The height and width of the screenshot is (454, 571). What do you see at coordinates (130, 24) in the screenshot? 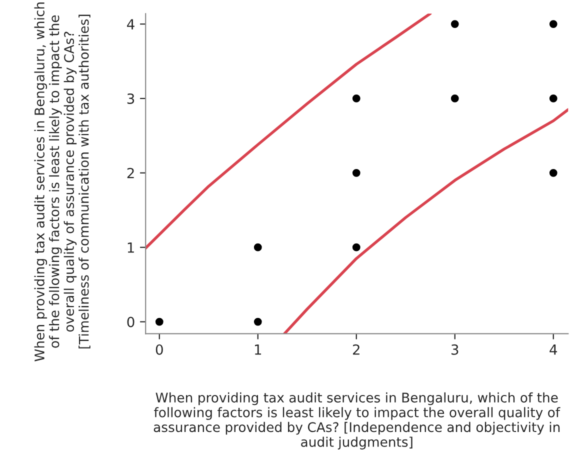
I see `y-tick-label: 4` at bounding box center [130, 24].